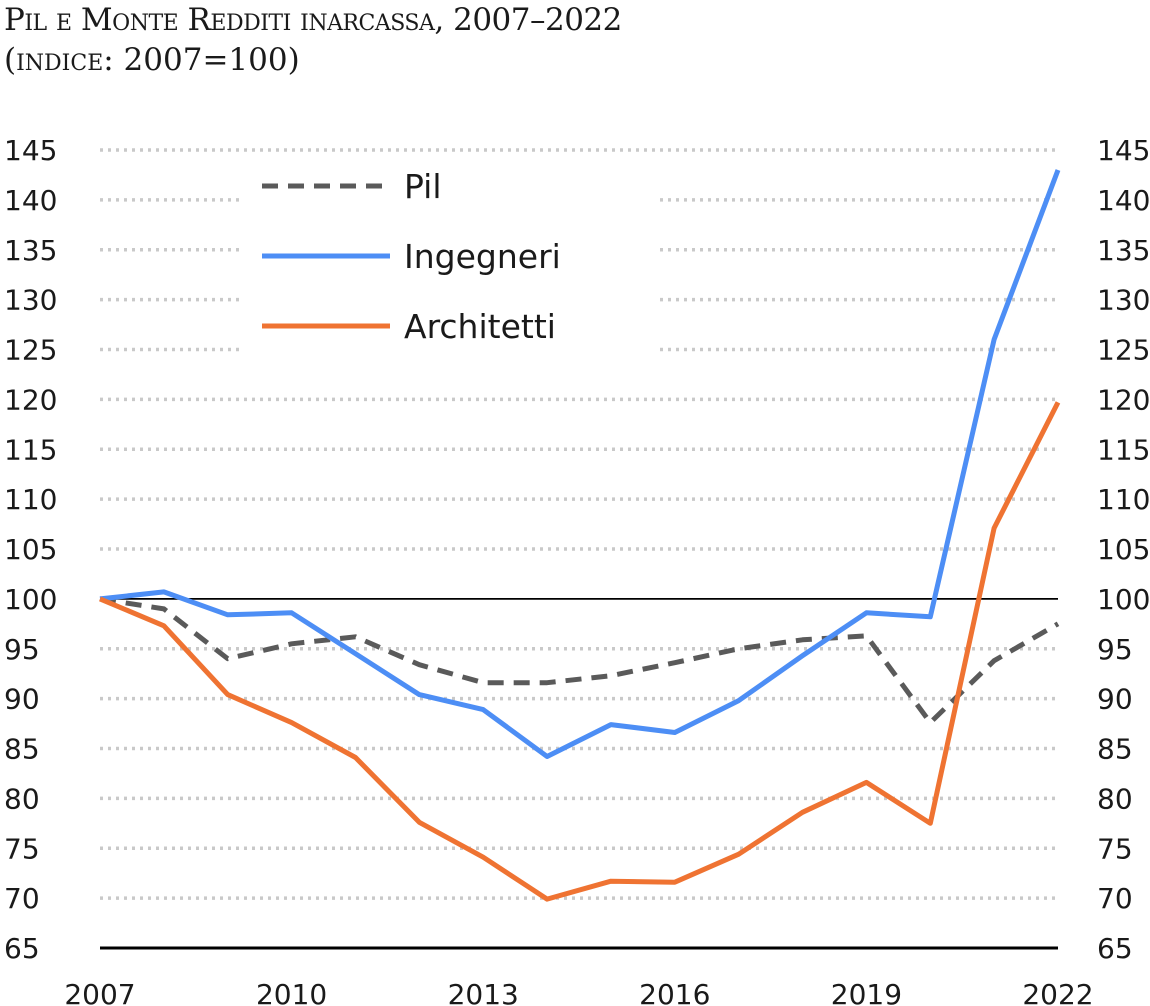  What do you see at coordinates (30, 350) in the screenshot?
I see `y-tick-label-left: 125` at bounding box center [30, 350].